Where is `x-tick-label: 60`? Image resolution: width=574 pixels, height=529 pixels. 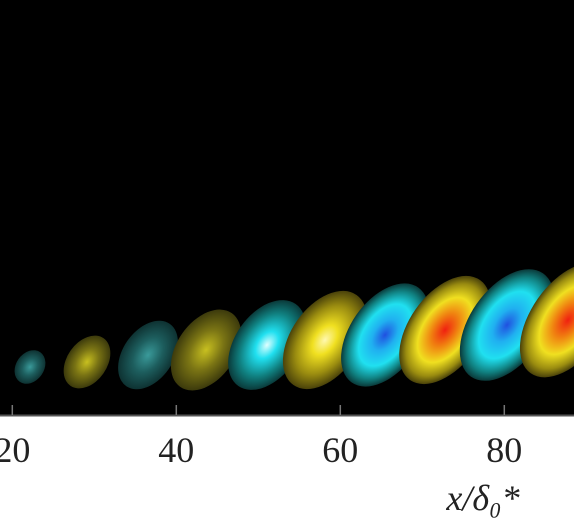 x-tick-label: 60 is located at coordinates (340, 450).